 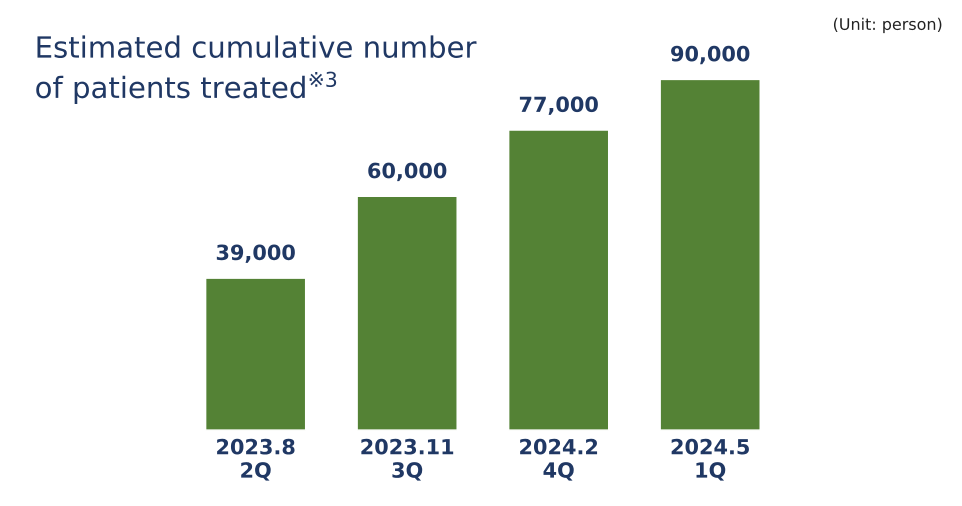 What do you see at coordinates (710, 55) in the screenshot?
I see `data-label: 90,000` at bounding box center [710, 55].